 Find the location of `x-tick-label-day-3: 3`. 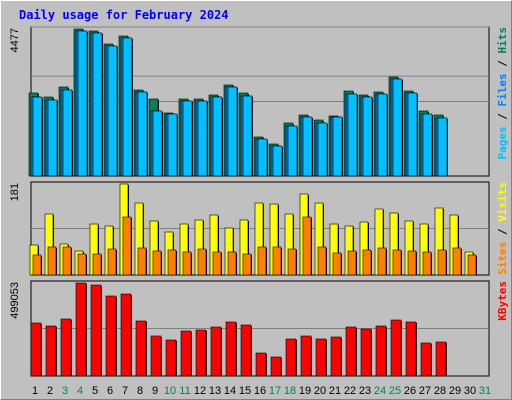

x-tick-label-day-3: 3 is located at coordinates (65, 391).